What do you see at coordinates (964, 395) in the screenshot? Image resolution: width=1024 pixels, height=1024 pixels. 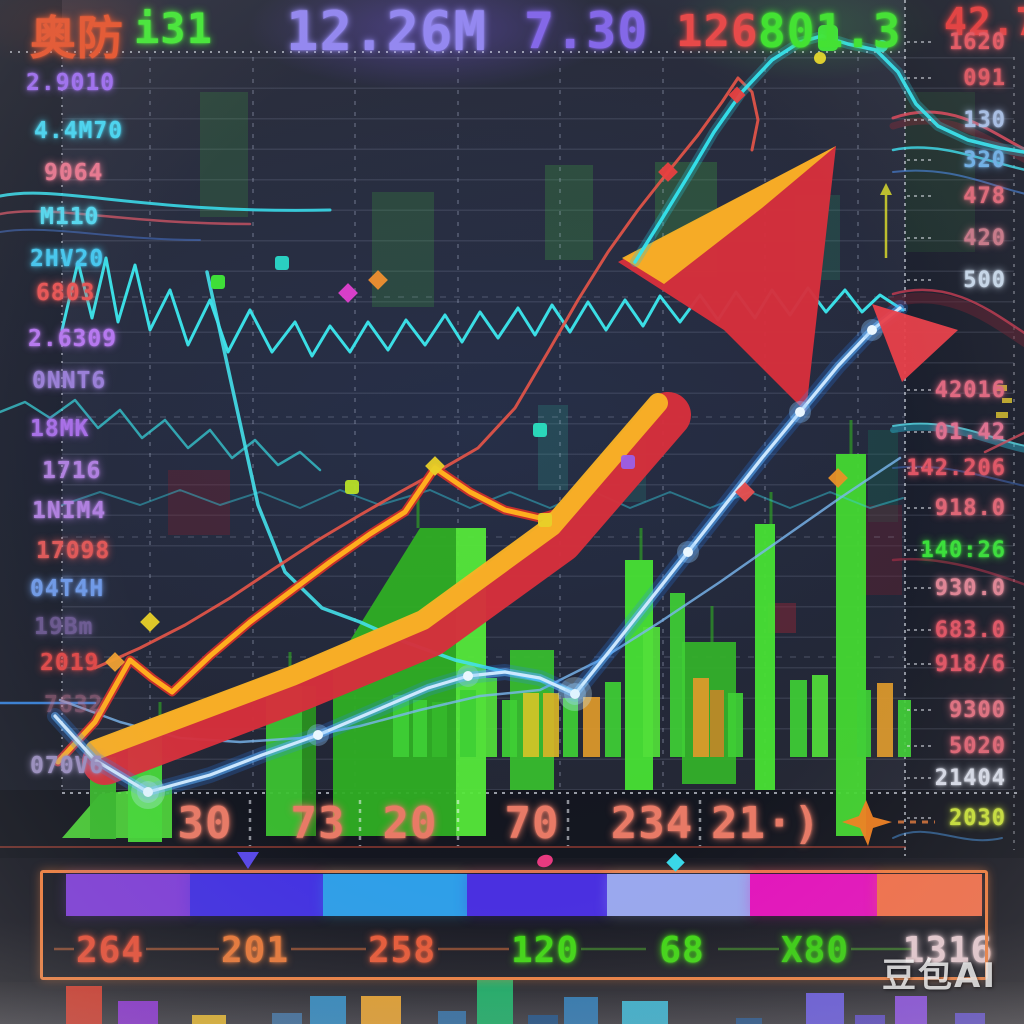 I see `right-axis-panel` at bounding box center [964, 395].